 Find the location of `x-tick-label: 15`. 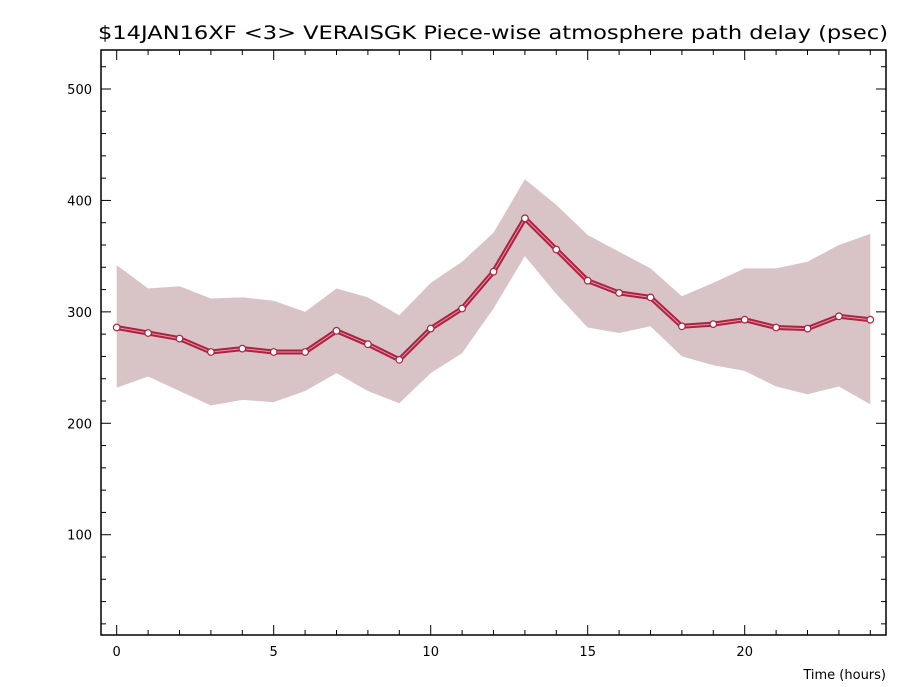

x-tick-label: 15 is located at coordinates (587, 652).